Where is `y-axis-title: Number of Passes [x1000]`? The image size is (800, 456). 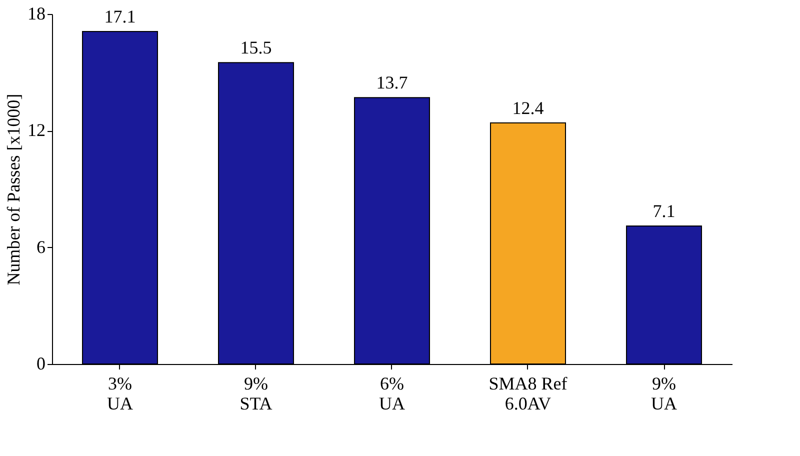 y-axis-title: Number of Passes [x1000] is located at coordinates (14, 190).